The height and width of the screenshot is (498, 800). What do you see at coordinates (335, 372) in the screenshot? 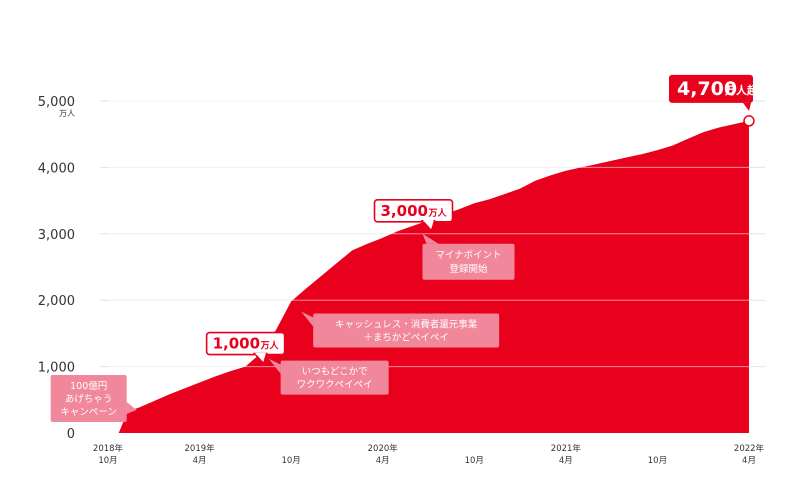
I see `note-text: いつもどこかで` at bounding box center [335, 372].